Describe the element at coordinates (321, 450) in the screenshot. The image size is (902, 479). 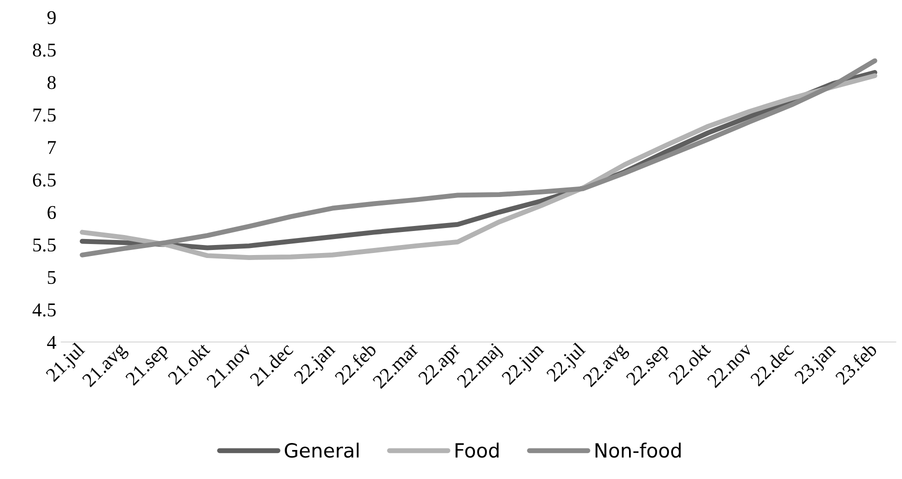
I see `legend-label: General` at that location.